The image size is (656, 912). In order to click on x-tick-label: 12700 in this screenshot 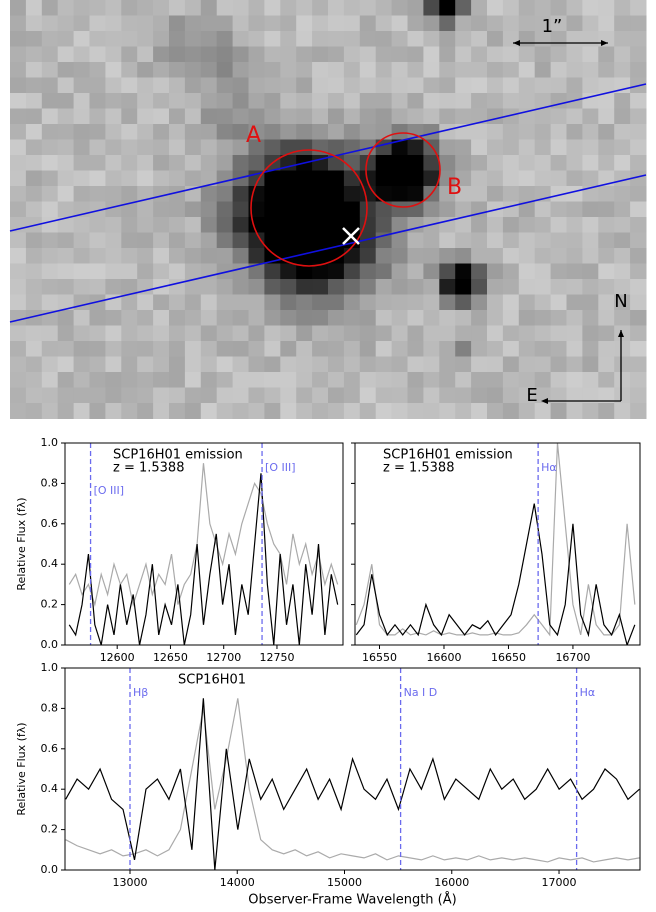, I will do `click(223, 657)`.